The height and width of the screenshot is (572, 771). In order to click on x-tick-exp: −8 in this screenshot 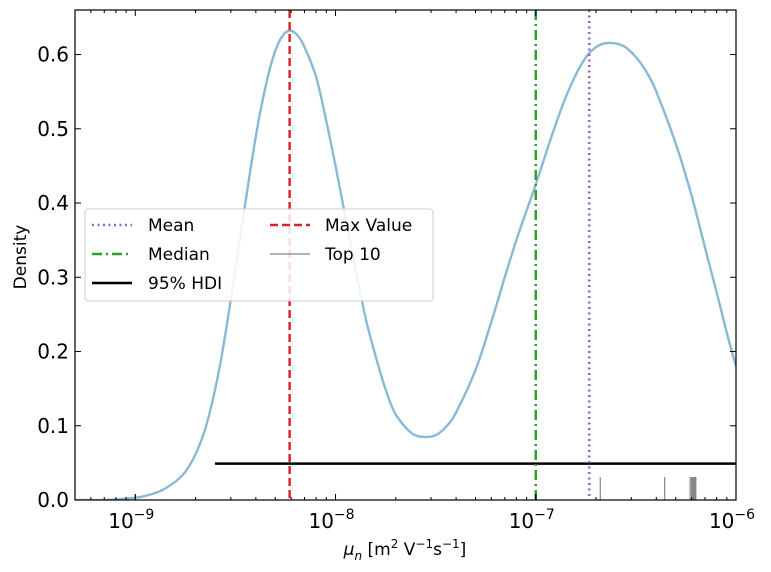, I will do `click(344, 515)`.